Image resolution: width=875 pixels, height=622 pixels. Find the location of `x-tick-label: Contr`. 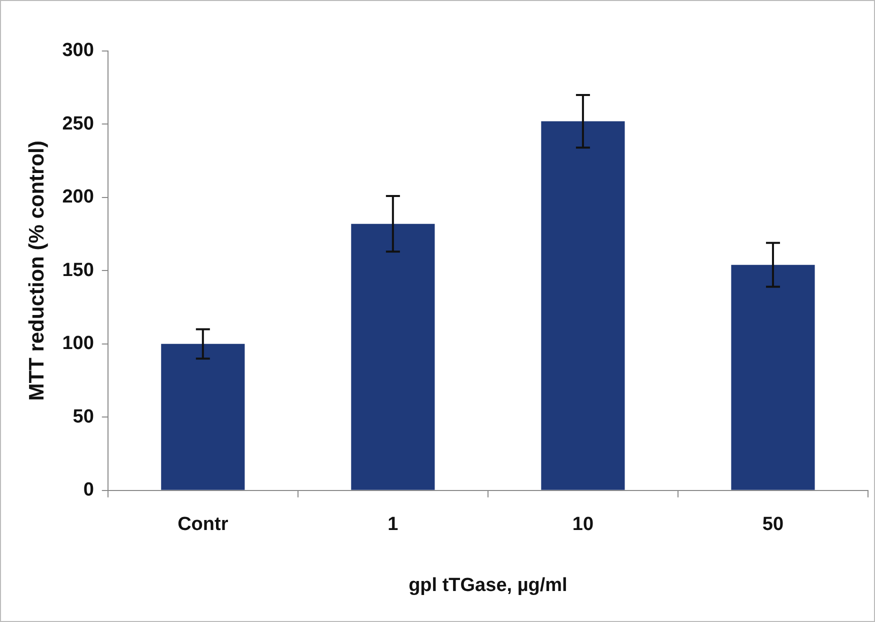

x-tick-label: Contr is located at coordinates (203, 525).